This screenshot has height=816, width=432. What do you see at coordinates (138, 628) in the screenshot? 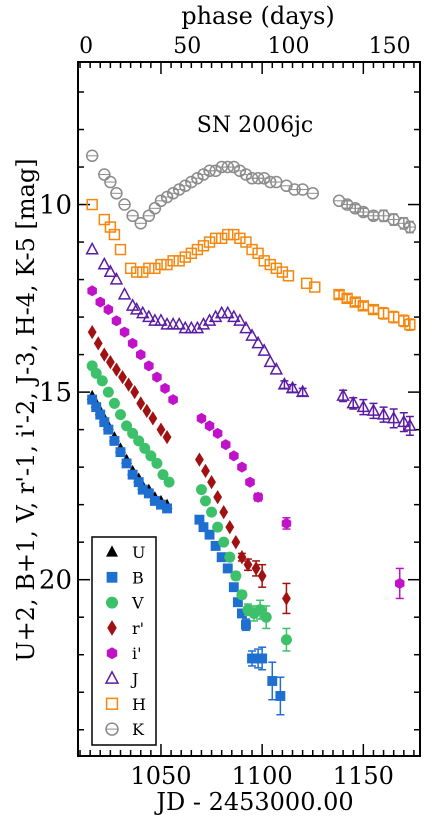
I see `legend-label: r'` at bounding box center [138, 628].